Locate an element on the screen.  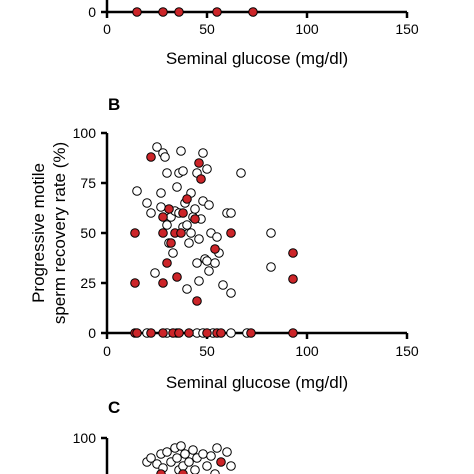
panel-b-xtick-label-150: 150 is located at coordinates (407, 351).